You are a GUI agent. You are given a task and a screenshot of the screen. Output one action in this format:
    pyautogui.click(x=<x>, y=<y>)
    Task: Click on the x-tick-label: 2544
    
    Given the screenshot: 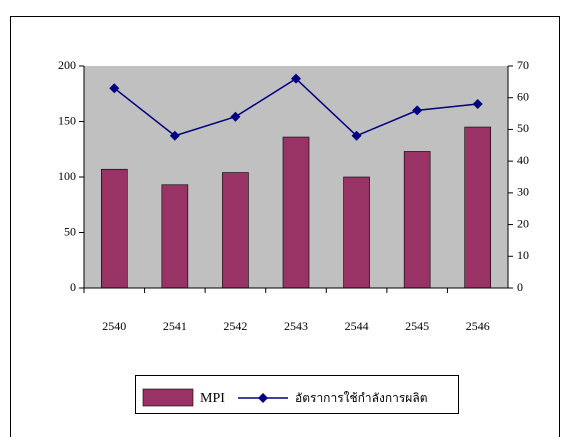 What is the action you would take?
    pyautogui.click(x=357, y=326)
    